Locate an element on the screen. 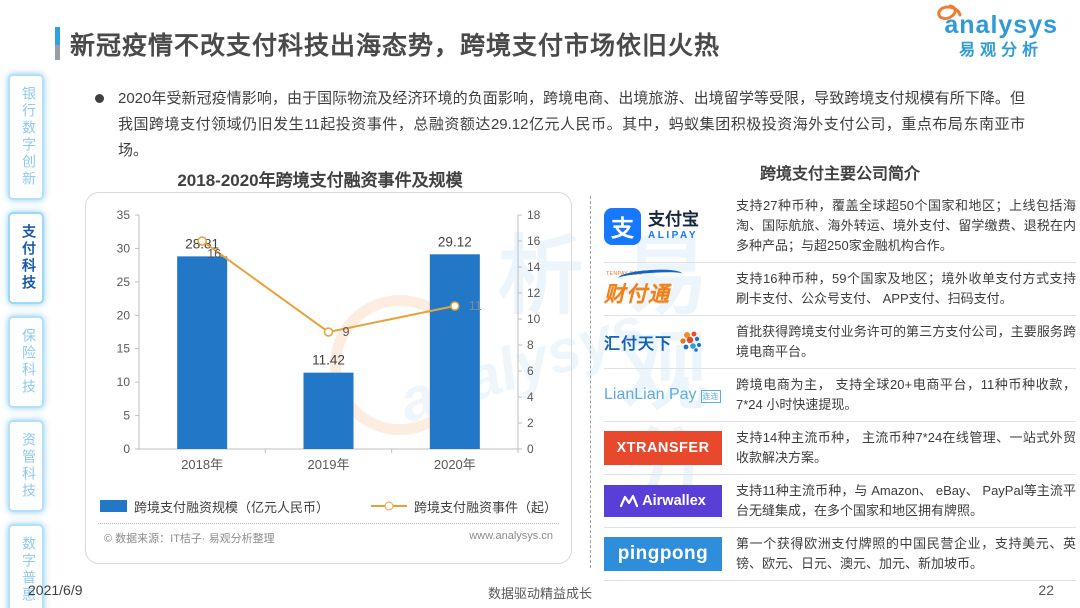 The width and height of the screenshot is (1080, 608). data-source-note: © 数据来源：IT桔子· 易观分析整理 is located at coordinates (189, 539).